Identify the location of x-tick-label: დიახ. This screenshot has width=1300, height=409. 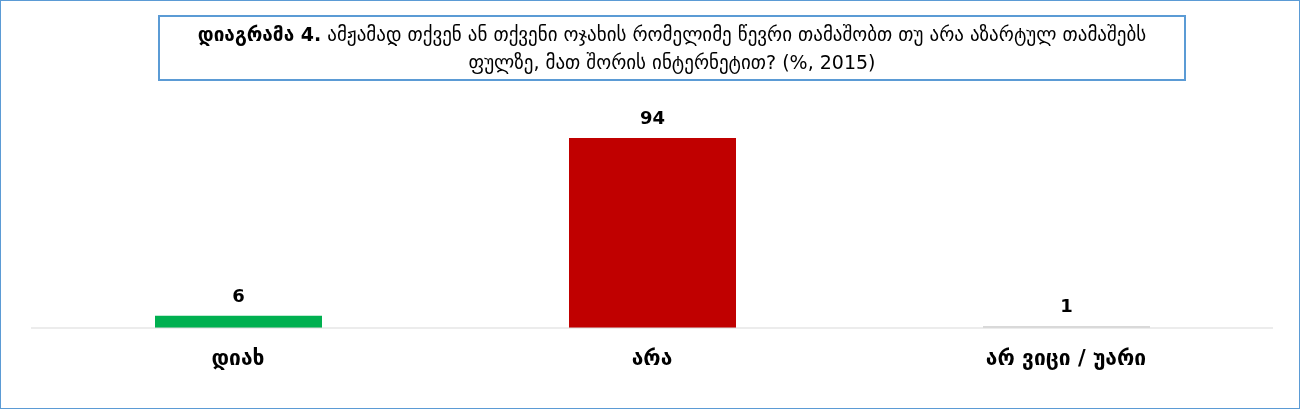
(238, 357).